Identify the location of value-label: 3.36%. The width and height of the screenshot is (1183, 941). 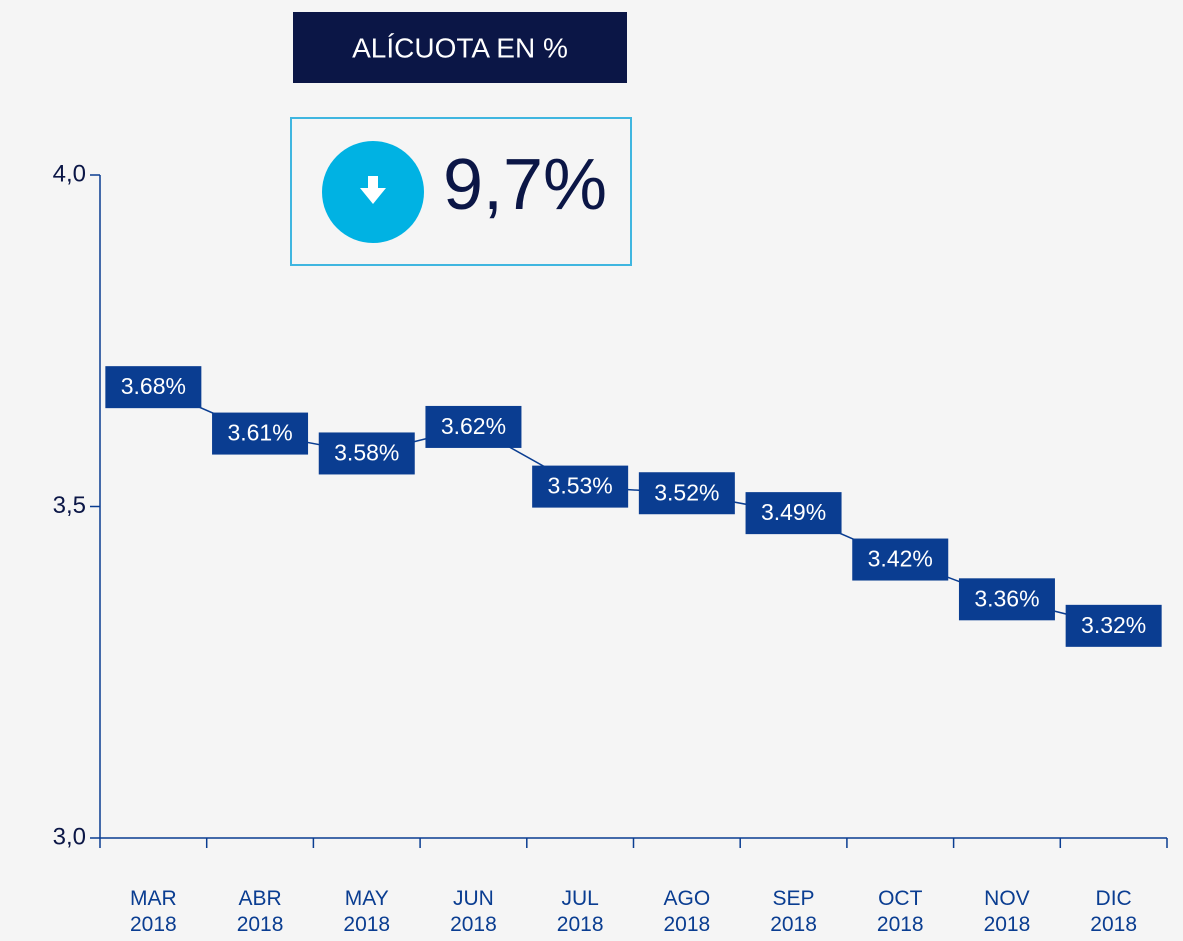
(1006, 598).